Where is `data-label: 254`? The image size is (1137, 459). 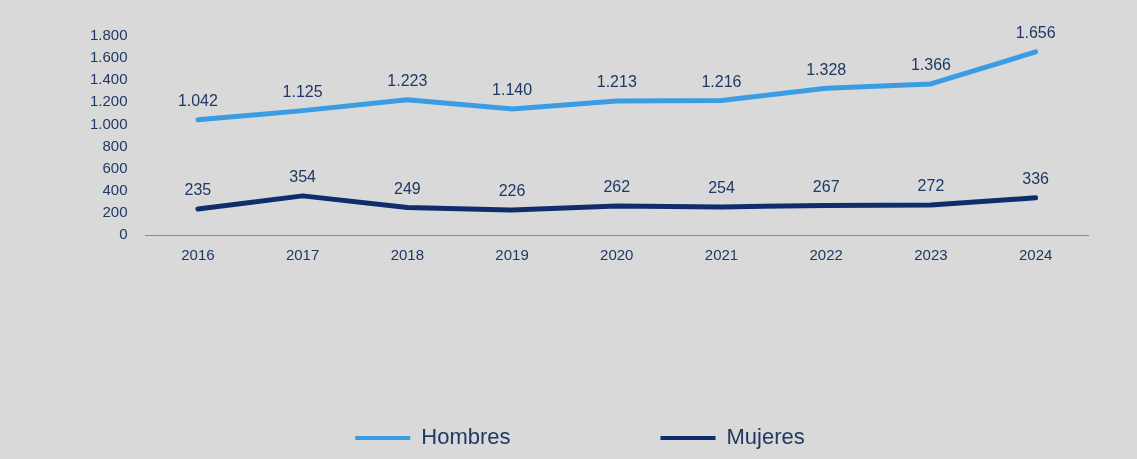
data-label: 254 is located at coordinates (721, 188).